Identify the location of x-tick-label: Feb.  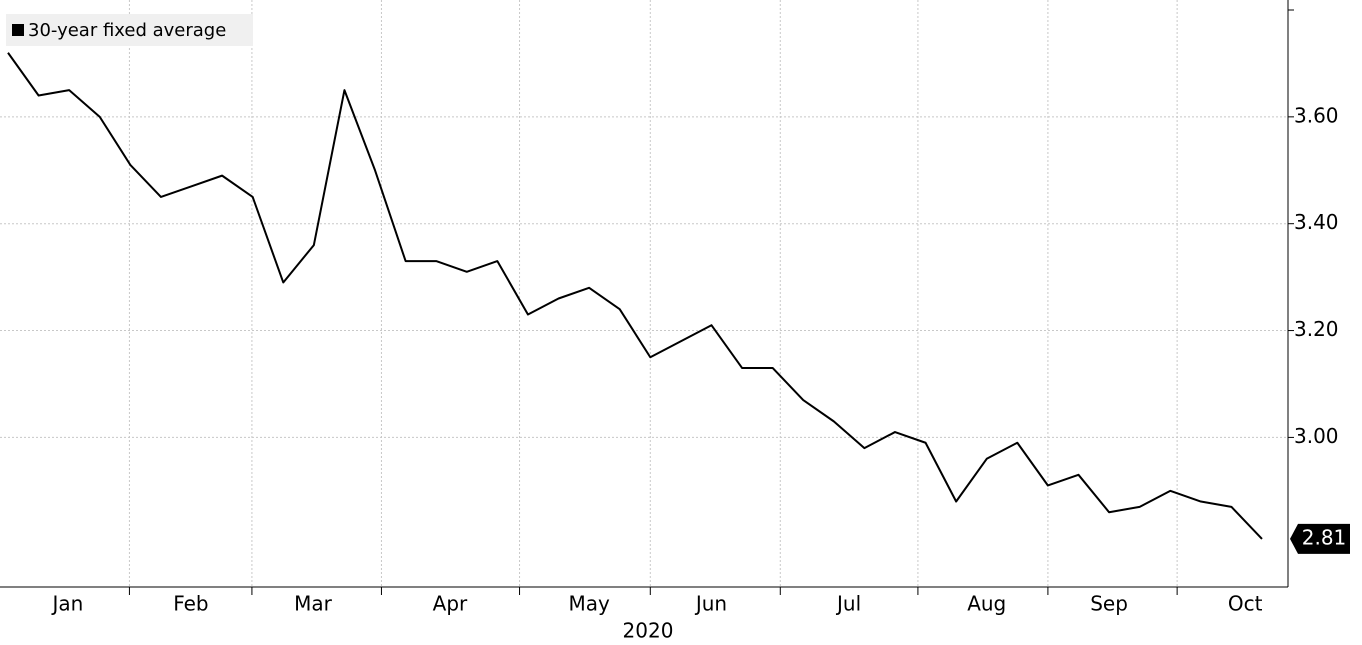
(190, 604).